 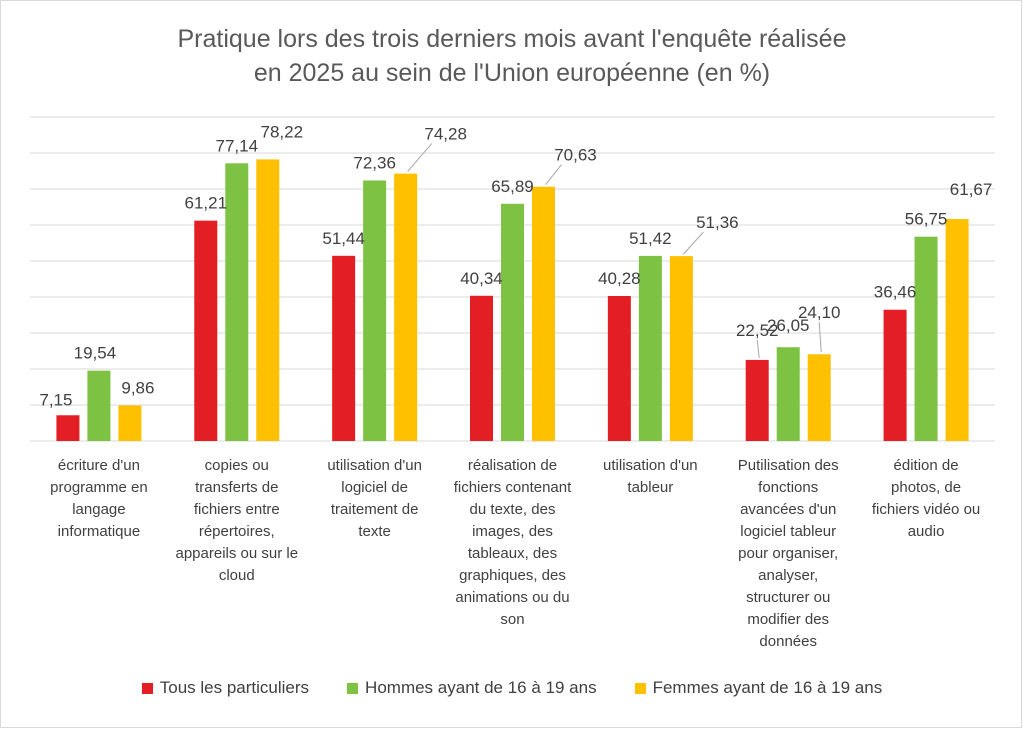 I want to click on category-label-line: du texte, des, so click(x=512, y=509).